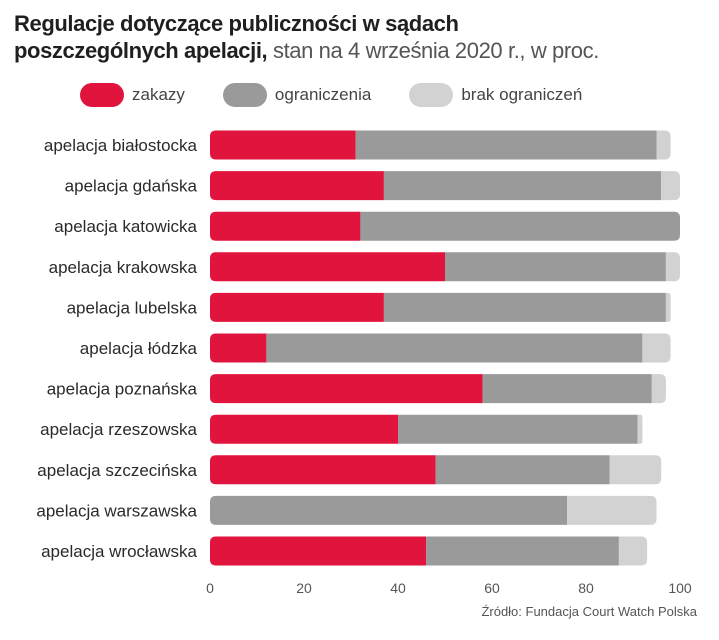 This screenshot has width=719, height=640. I want to click on bar-katowicka-ograniczenia, so click(520, 226).